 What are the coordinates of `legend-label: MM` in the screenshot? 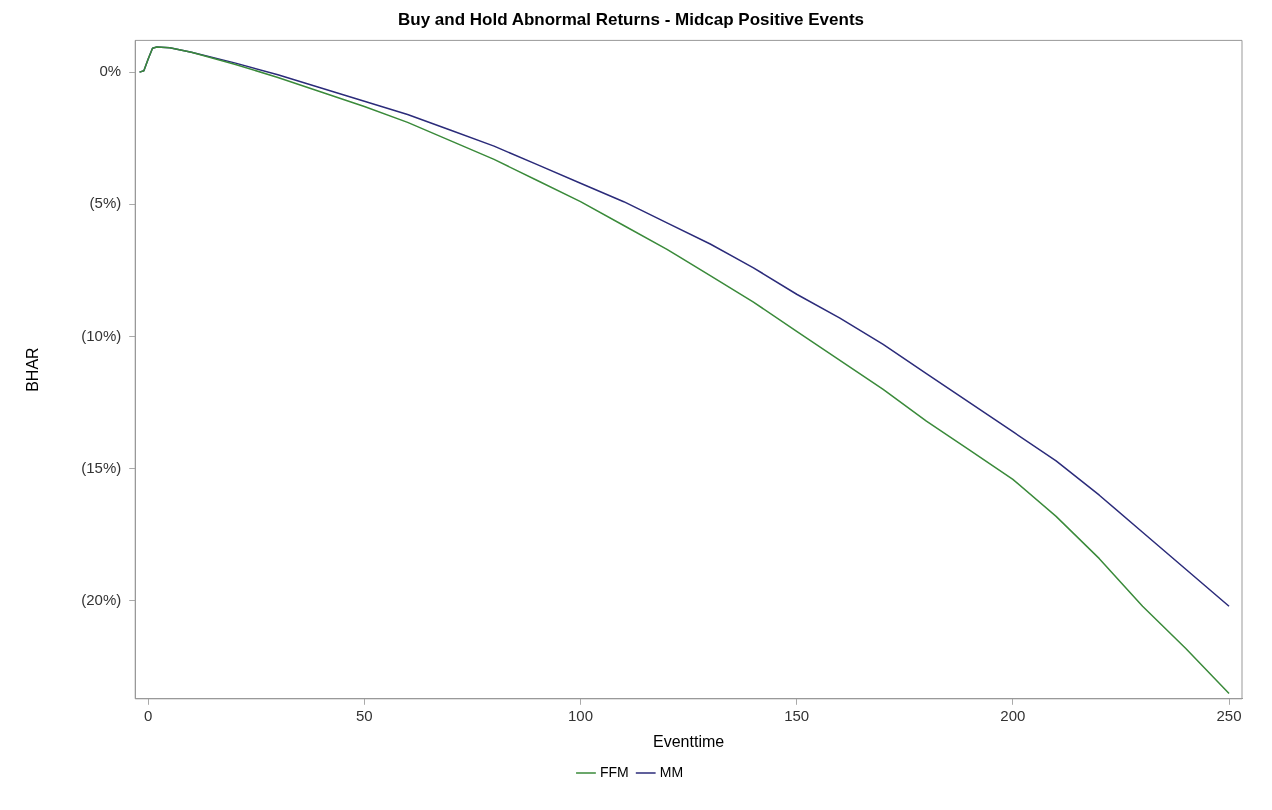 It's located at (671, 771).